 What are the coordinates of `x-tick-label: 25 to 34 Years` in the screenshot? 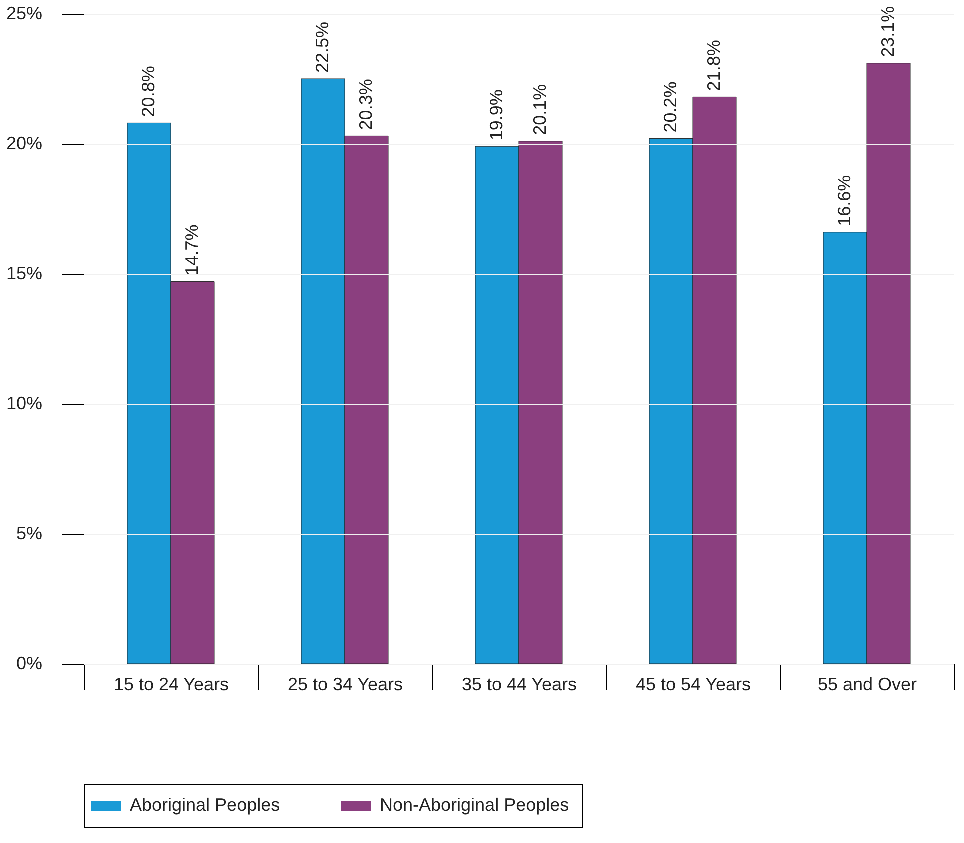 It's located at (346, 684).